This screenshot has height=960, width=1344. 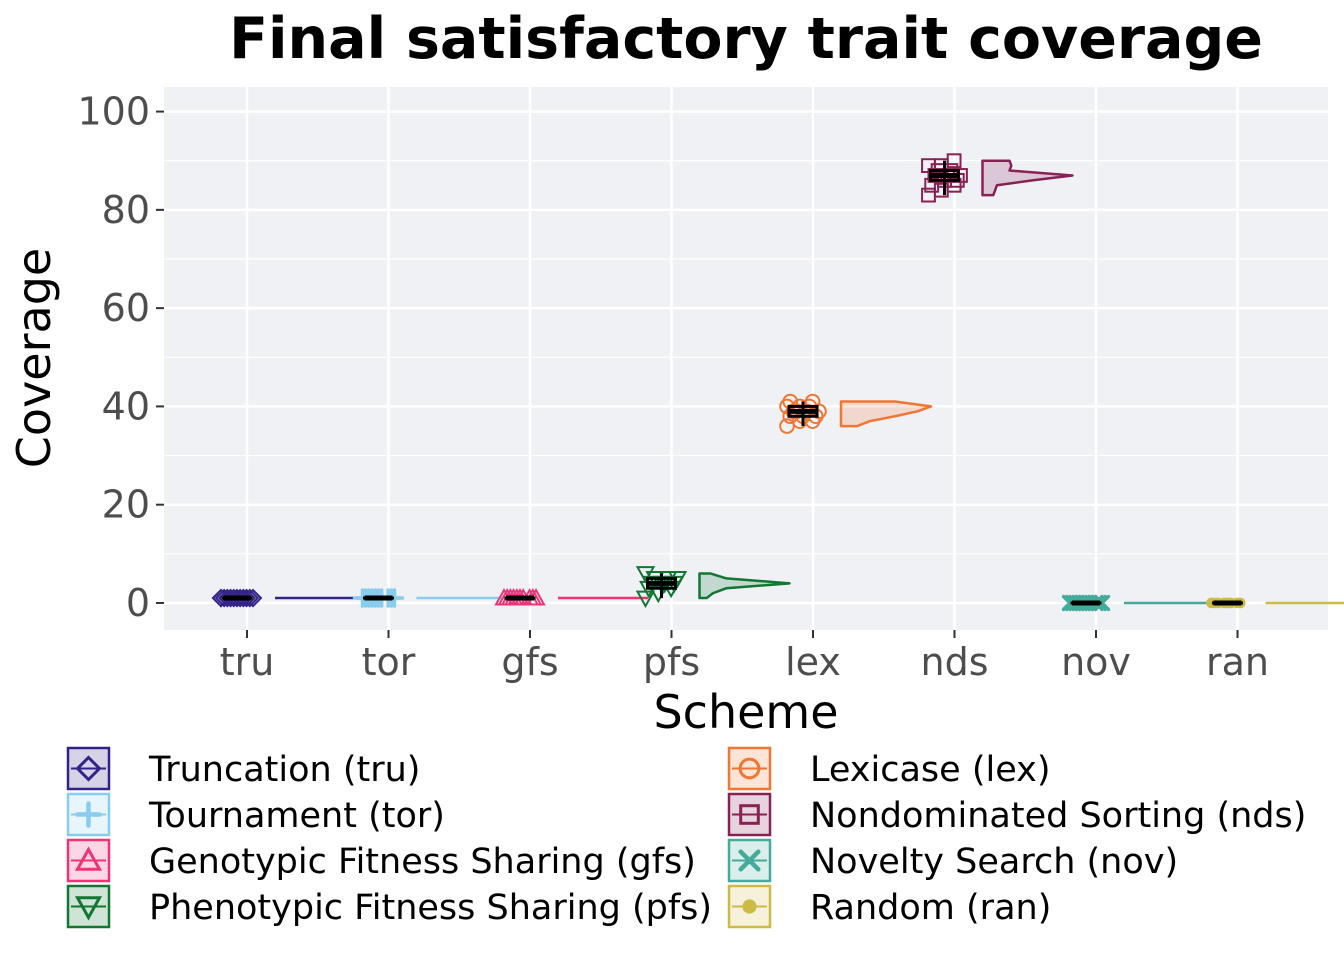 I want to click on y-axis-title: Coverage, so click(x=34, y=358).